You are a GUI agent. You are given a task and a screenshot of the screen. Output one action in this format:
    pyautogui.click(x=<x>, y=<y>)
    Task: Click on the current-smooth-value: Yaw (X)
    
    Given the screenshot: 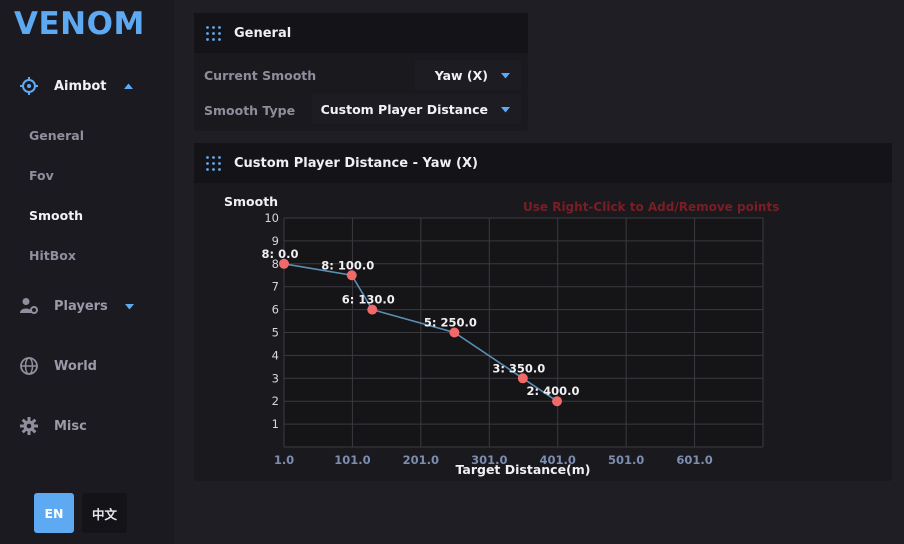 What is the action you would take?
    pyautogui.click(x=461, y=75)
    